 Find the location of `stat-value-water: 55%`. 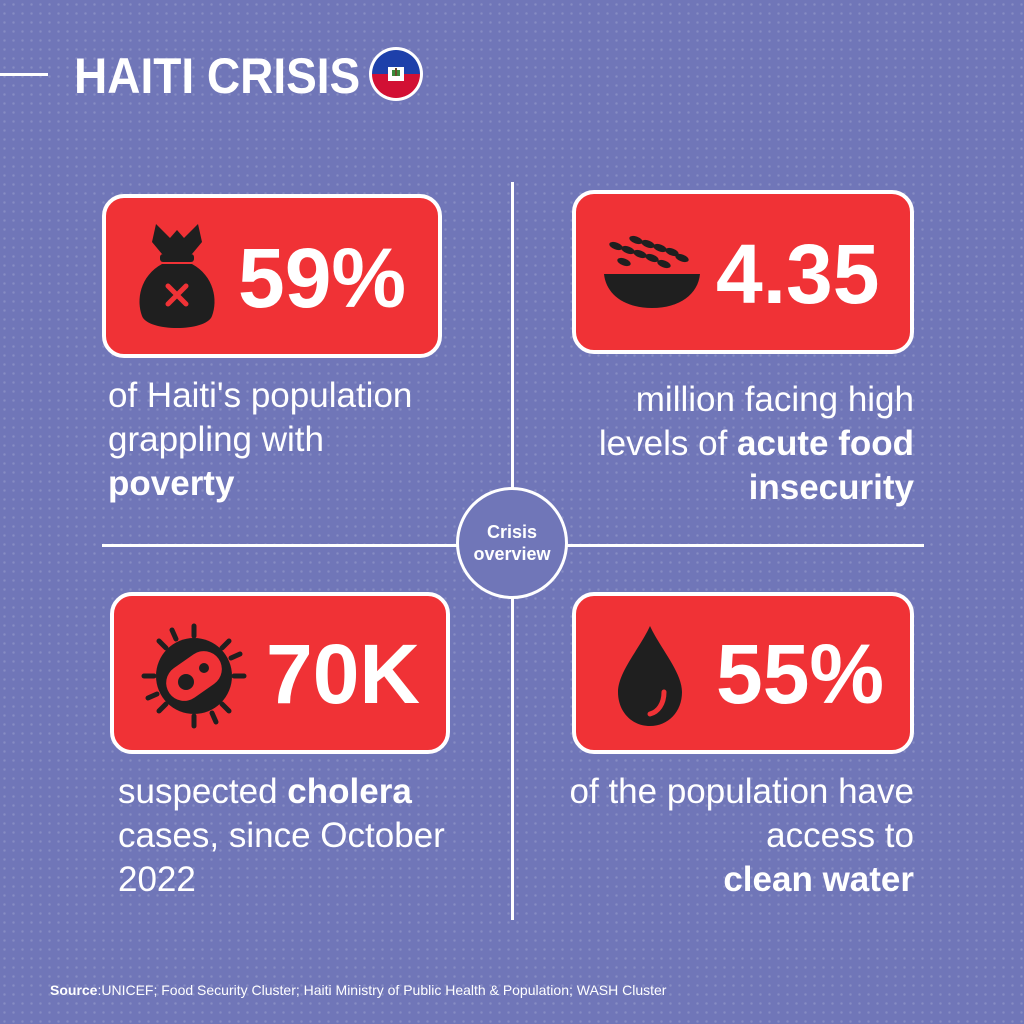

stat-value-water: 55% is located at coordinates (800, 674).